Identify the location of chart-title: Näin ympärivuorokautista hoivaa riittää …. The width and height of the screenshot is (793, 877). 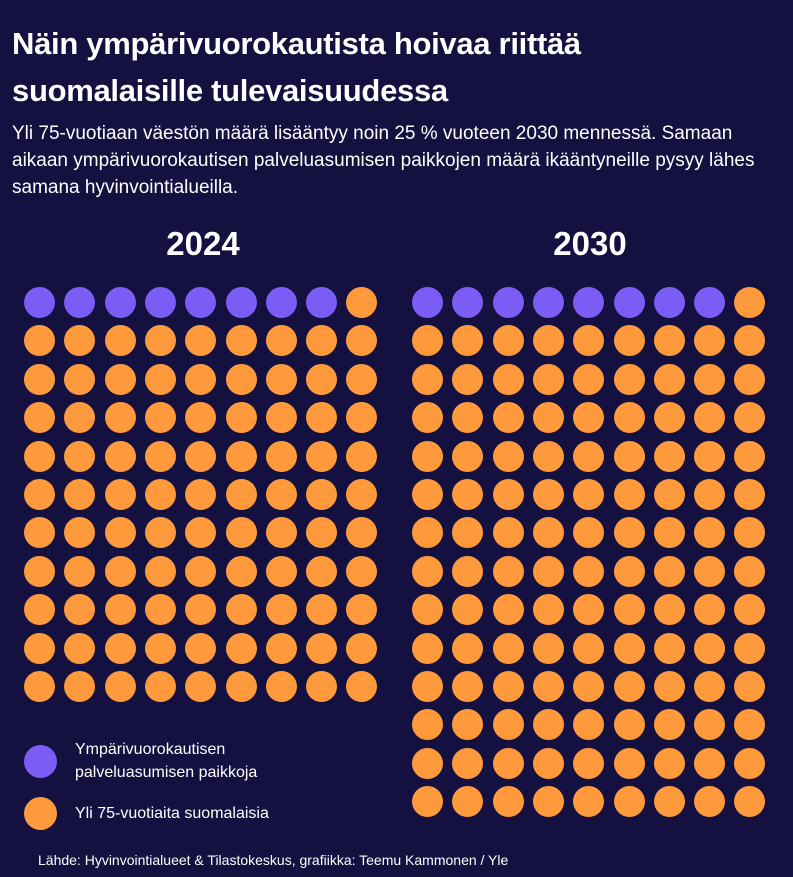
(296, 67).